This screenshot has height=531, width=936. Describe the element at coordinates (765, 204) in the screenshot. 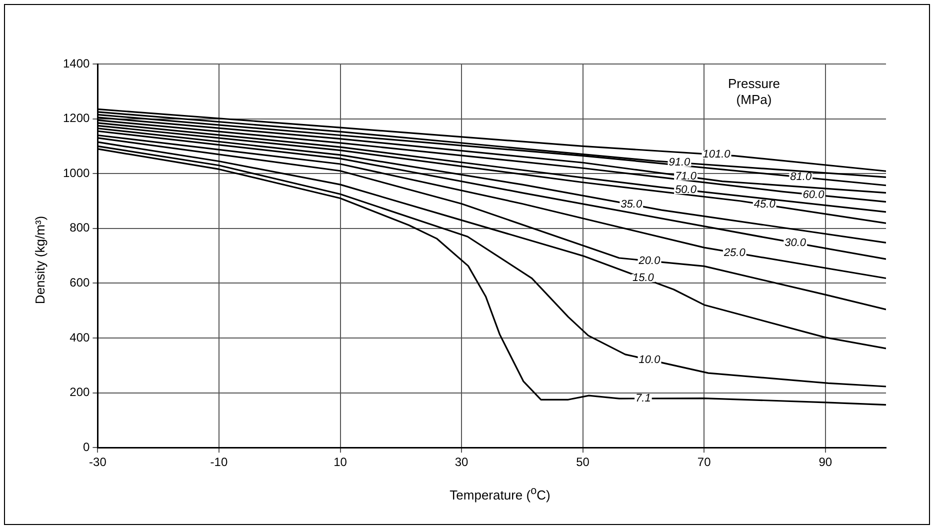

I see `series-label: 45.0` at that location.